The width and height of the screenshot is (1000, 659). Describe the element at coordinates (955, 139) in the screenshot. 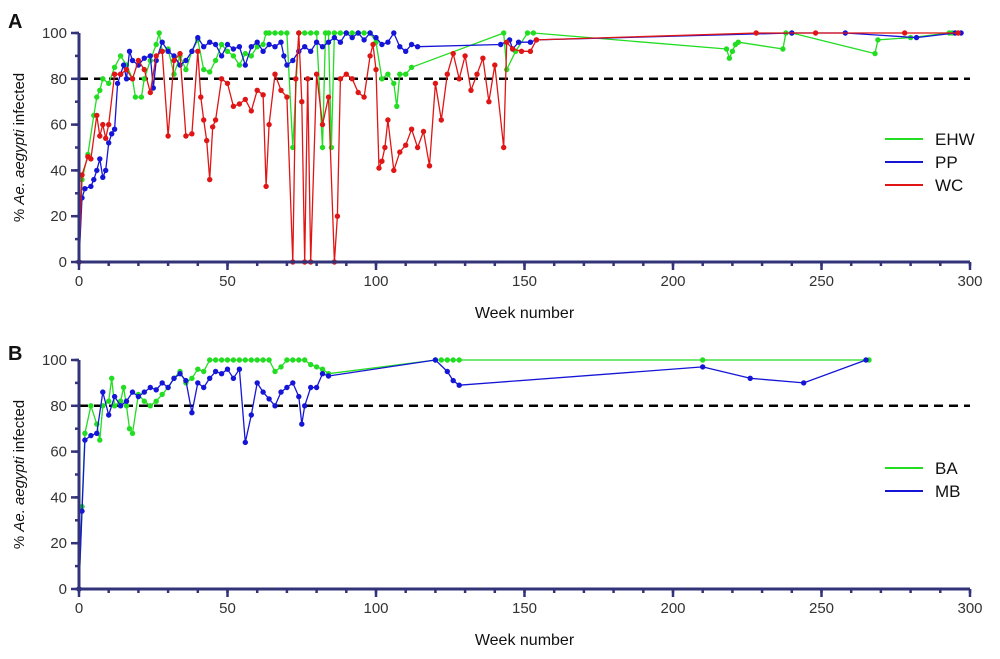

I see `panel-a-legend-label-ehw: EHW` at that location.